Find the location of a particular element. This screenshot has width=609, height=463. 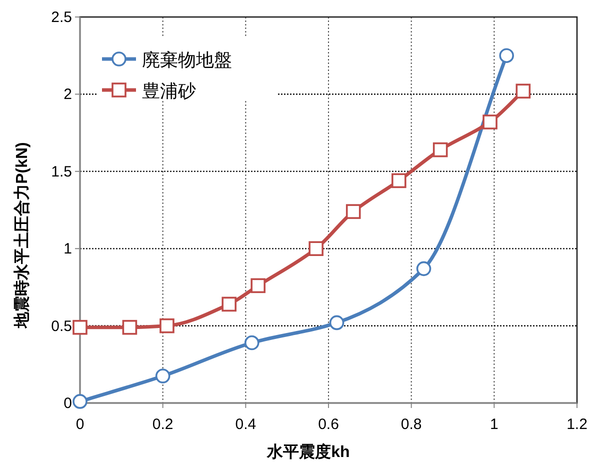

x-tick-label: 1 is located at coordinates (494, 424).